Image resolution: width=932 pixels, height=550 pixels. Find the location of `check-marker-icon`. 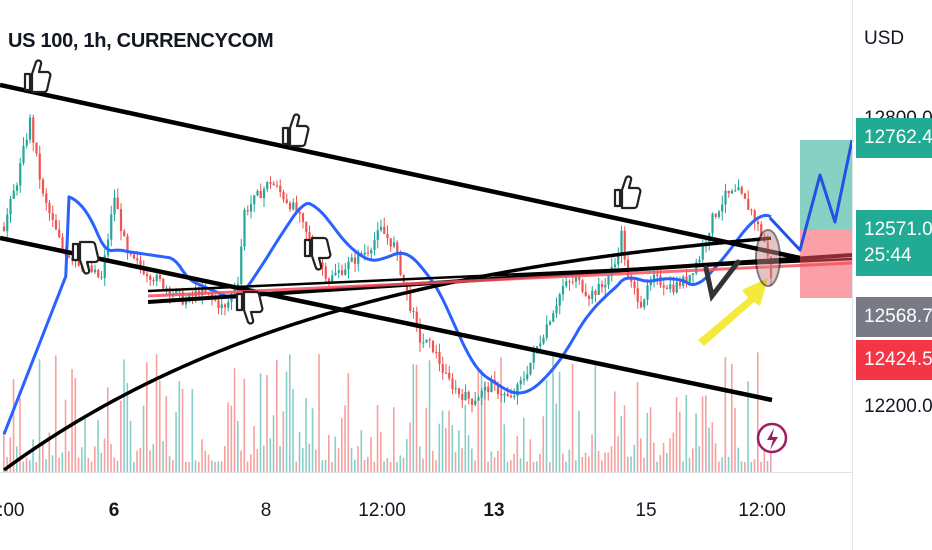

check-marker-icon is located at coordinates (722, 280).